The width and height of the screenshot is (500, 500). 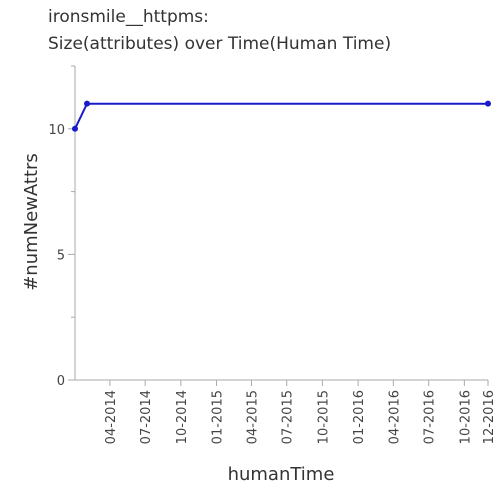 What do you see at coordinates (218, 417) in the screenshot?
I see `x-tick-label: 01-2015` at bounding box center [218, 417].